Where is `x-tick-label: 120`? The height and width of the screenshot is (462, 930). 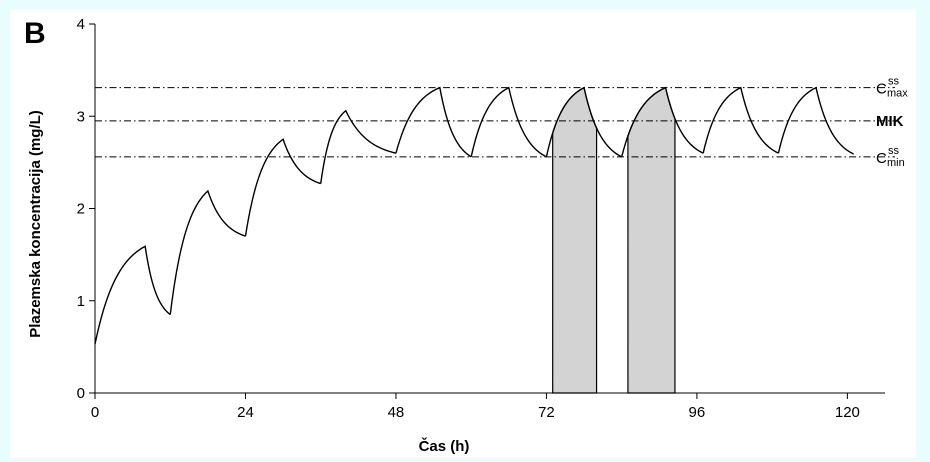
x-tick-label: 120 is located at coordinates (847, 412).